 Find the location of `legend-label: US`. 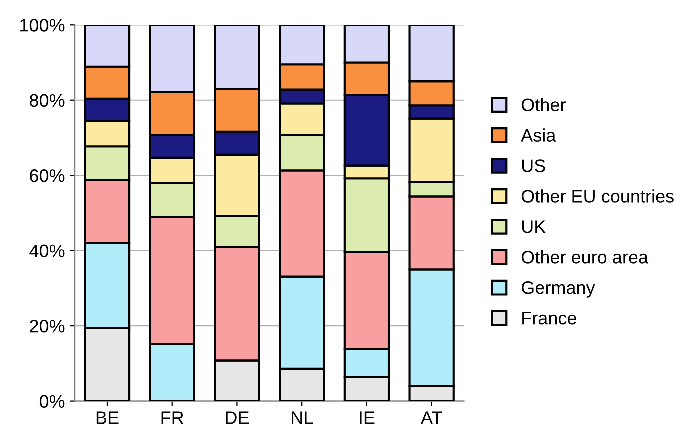

legend-label: US is located at coordinates (534, 166).